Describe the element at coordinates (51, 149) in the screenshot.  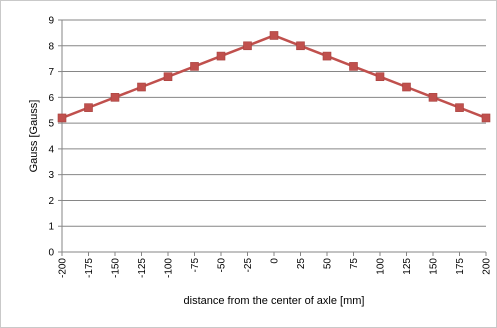
I see `y-tick-label: 4` at that location.